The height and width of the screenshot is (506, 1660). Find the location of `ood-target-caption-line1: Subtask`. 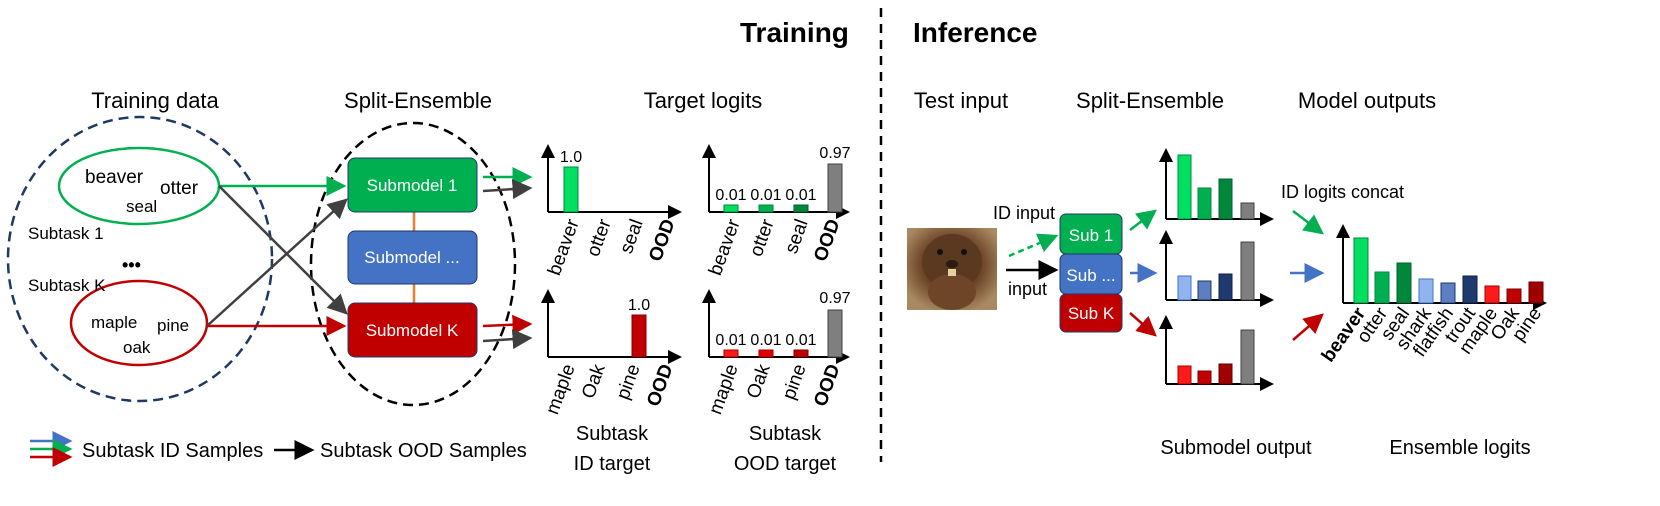

ood-target-caption-line1: Subtask is located at coordinates (785, 434).